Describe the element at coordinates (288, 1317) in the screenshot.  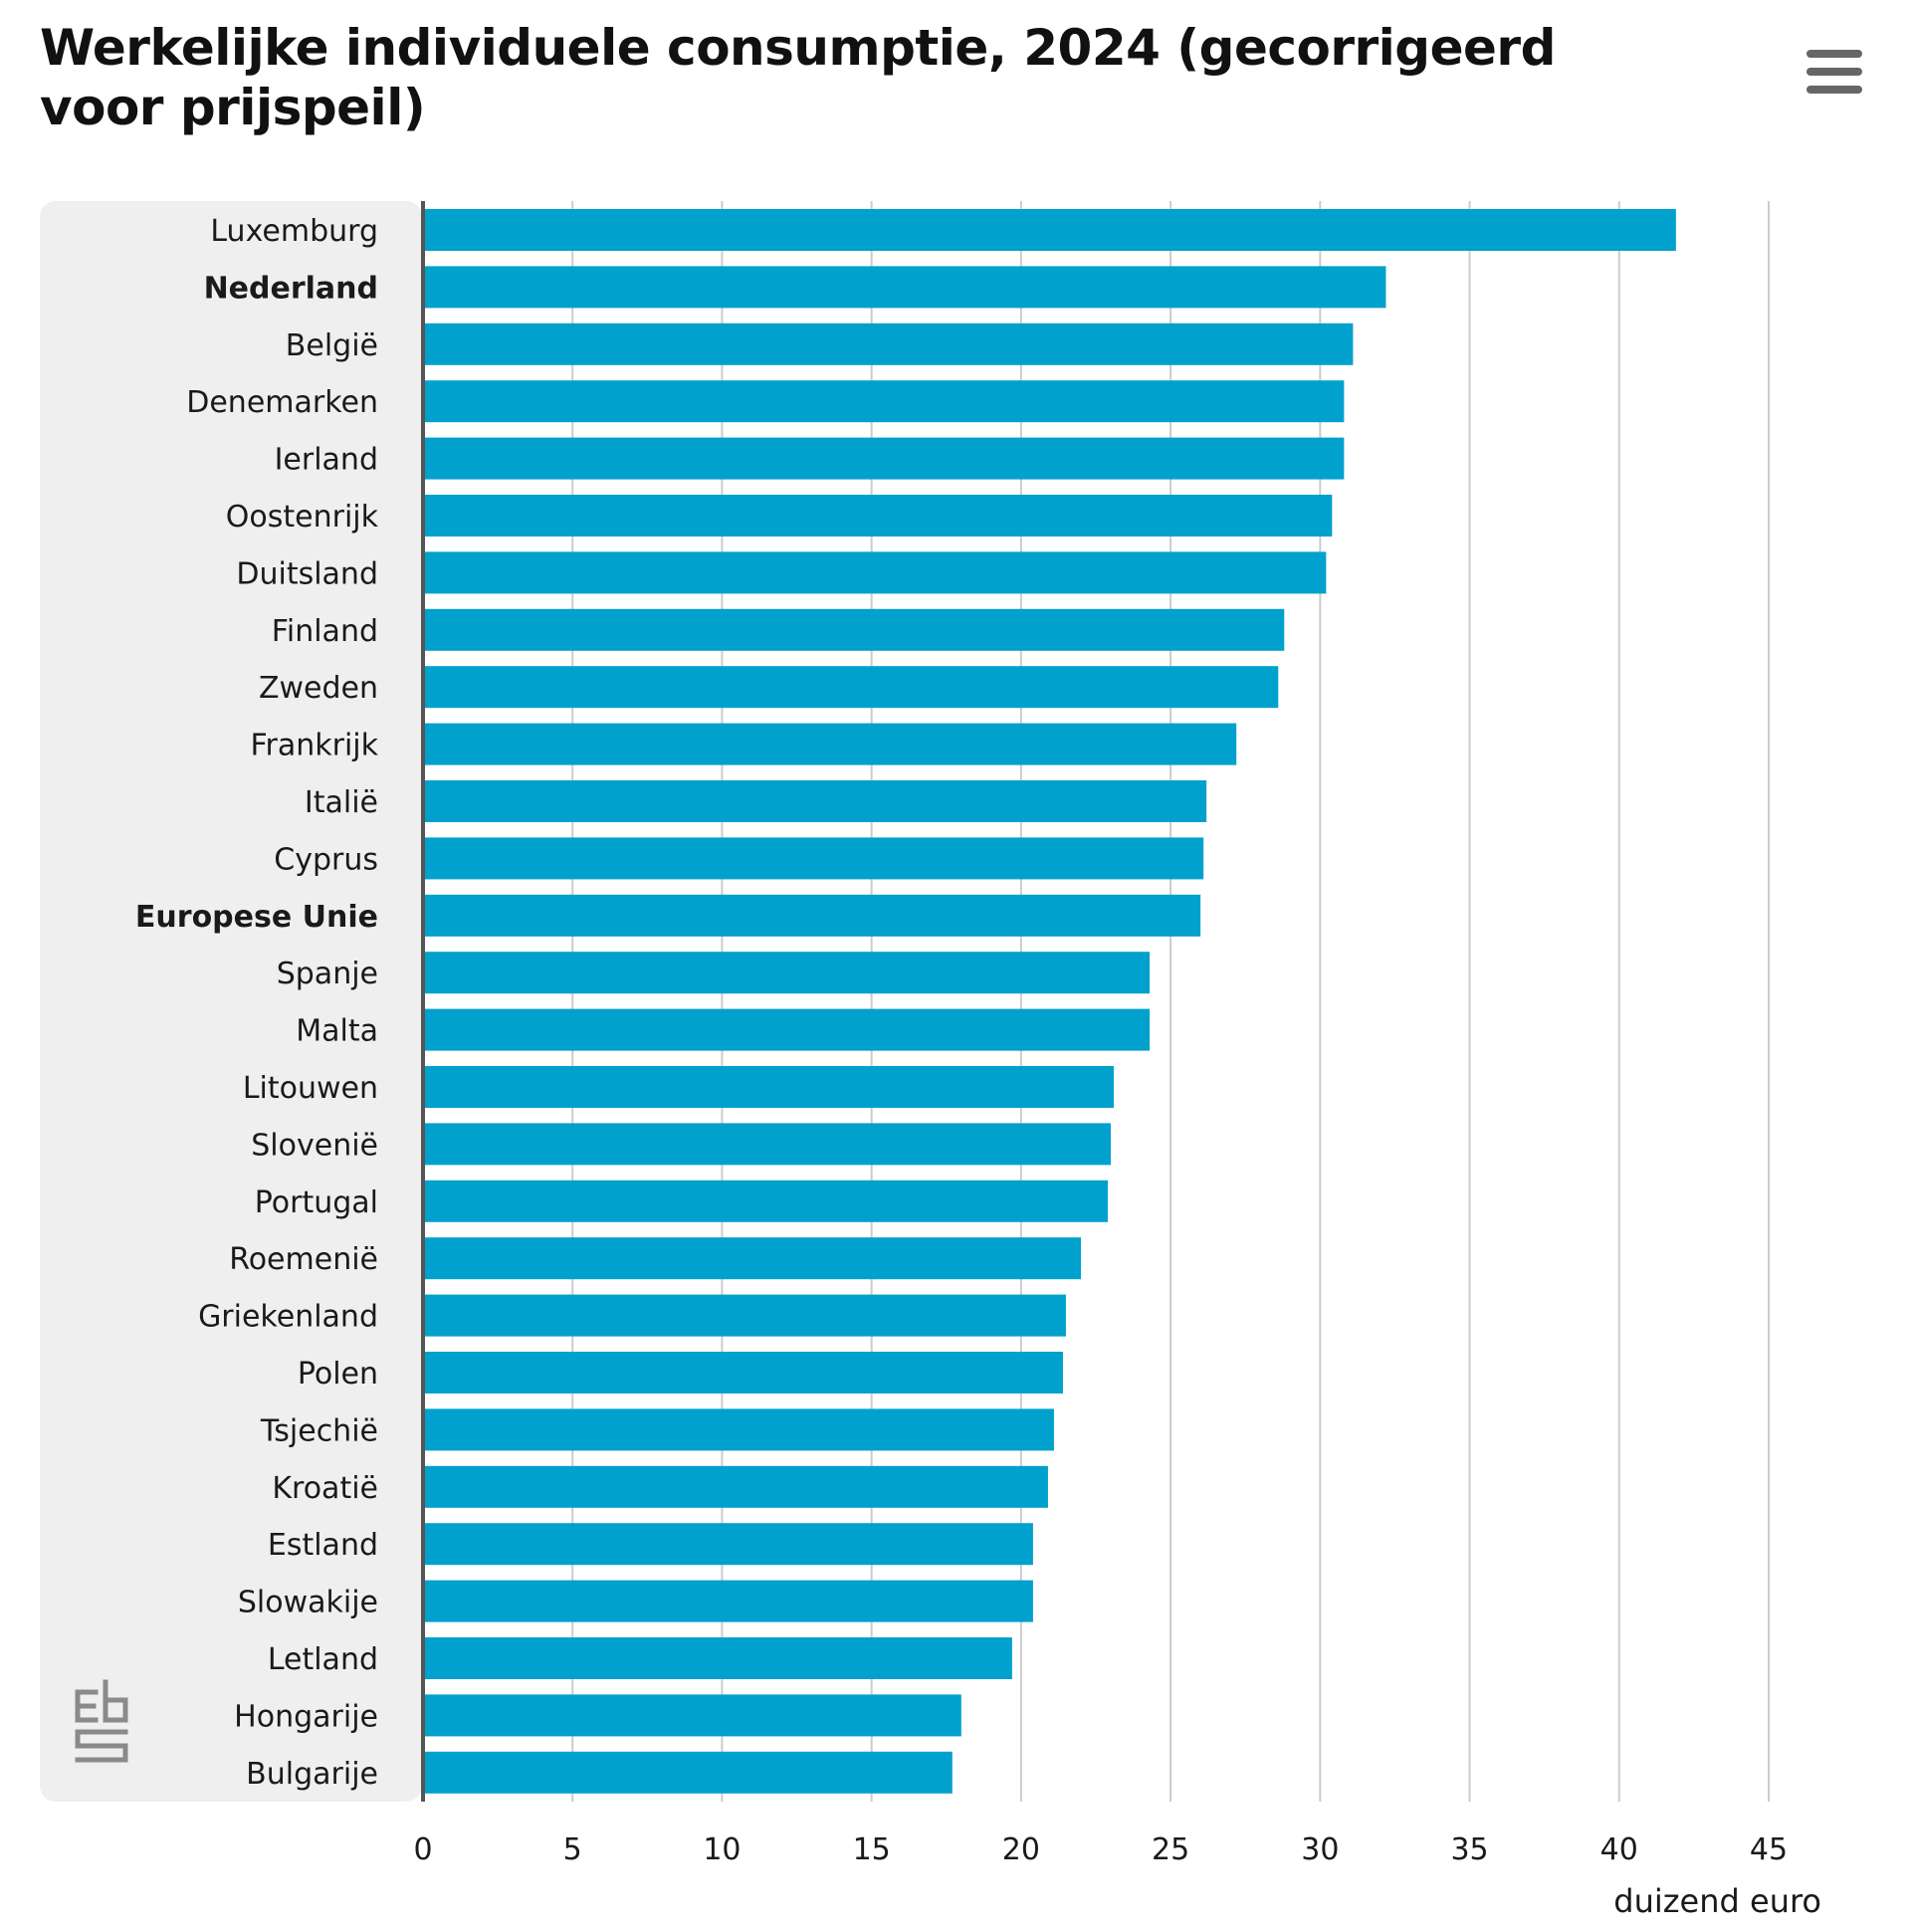
I see `category-label: Griekenland` at that location.